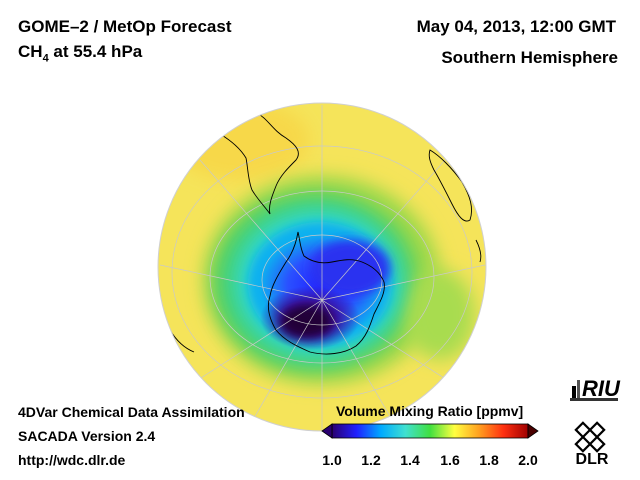  Describe the element at coordinates (450, 185) in the screenshot. I see `coast-africa` at that location.